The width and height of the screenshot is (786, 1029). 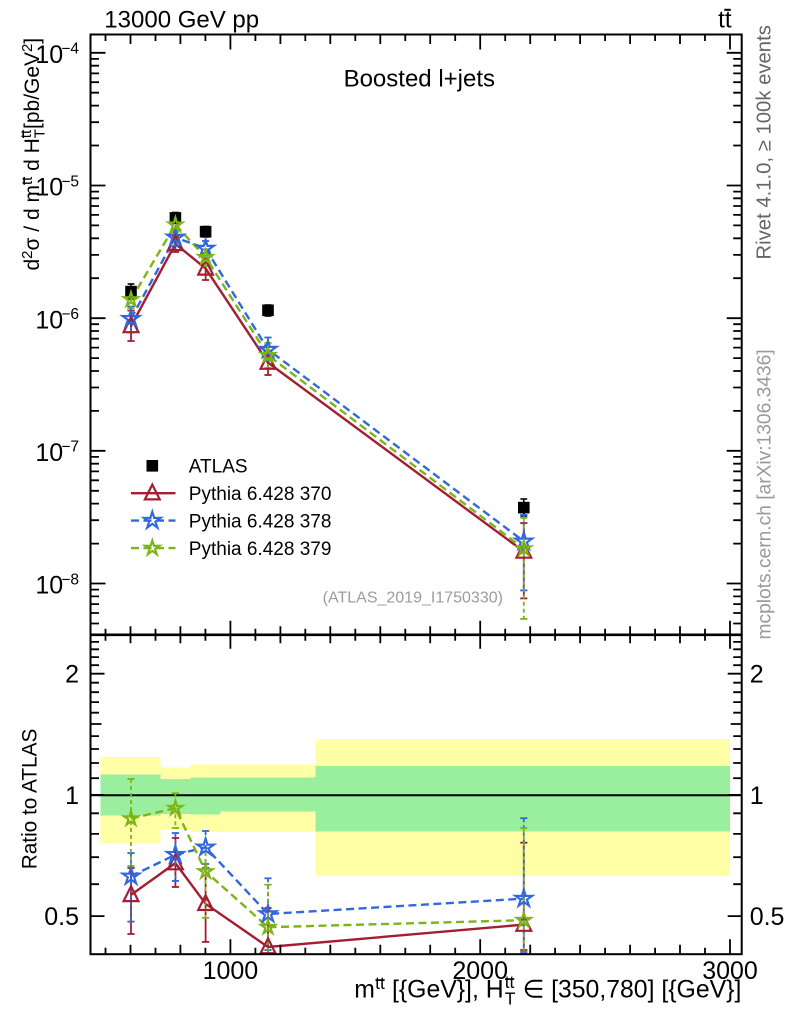 I want to click on svg-text: Rivet 4.1.0, ≥ 100k events, so click(x=764, y=142).